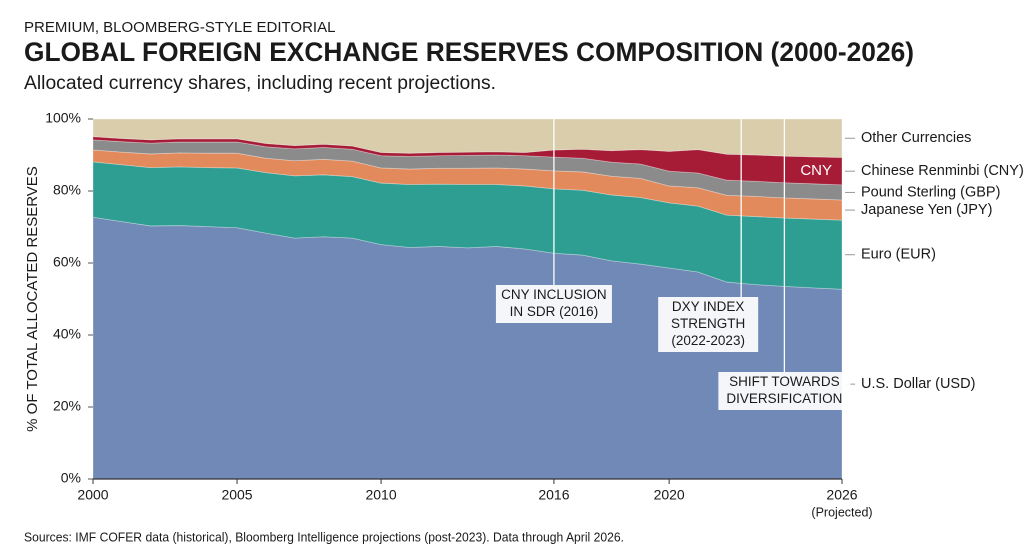 Image resolution: width=1024 pixels, height=559 pixels. What do you see at coordinates (708, 340) in the screenshot?
I see `annotation-text: (2022-2023)` at bounding box center [708, 340].